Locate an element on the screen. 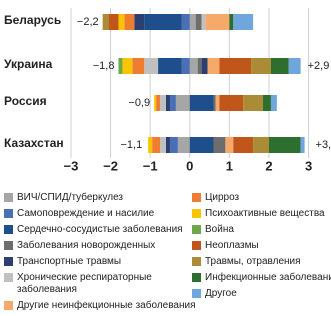 The height and width of the screenshot is (316, 331). legend-item: Другое is located at coordinates (261, 294).